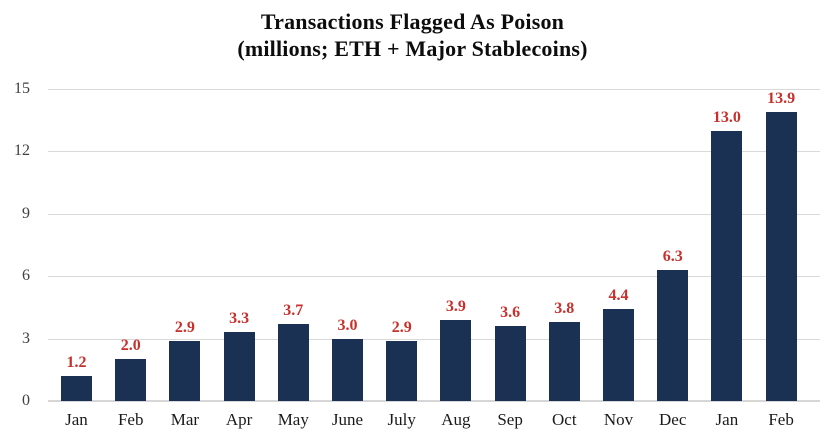 The height and width of the screenshot is (445, 825). I want to click on x-tick-label: May, so click(293, 419).